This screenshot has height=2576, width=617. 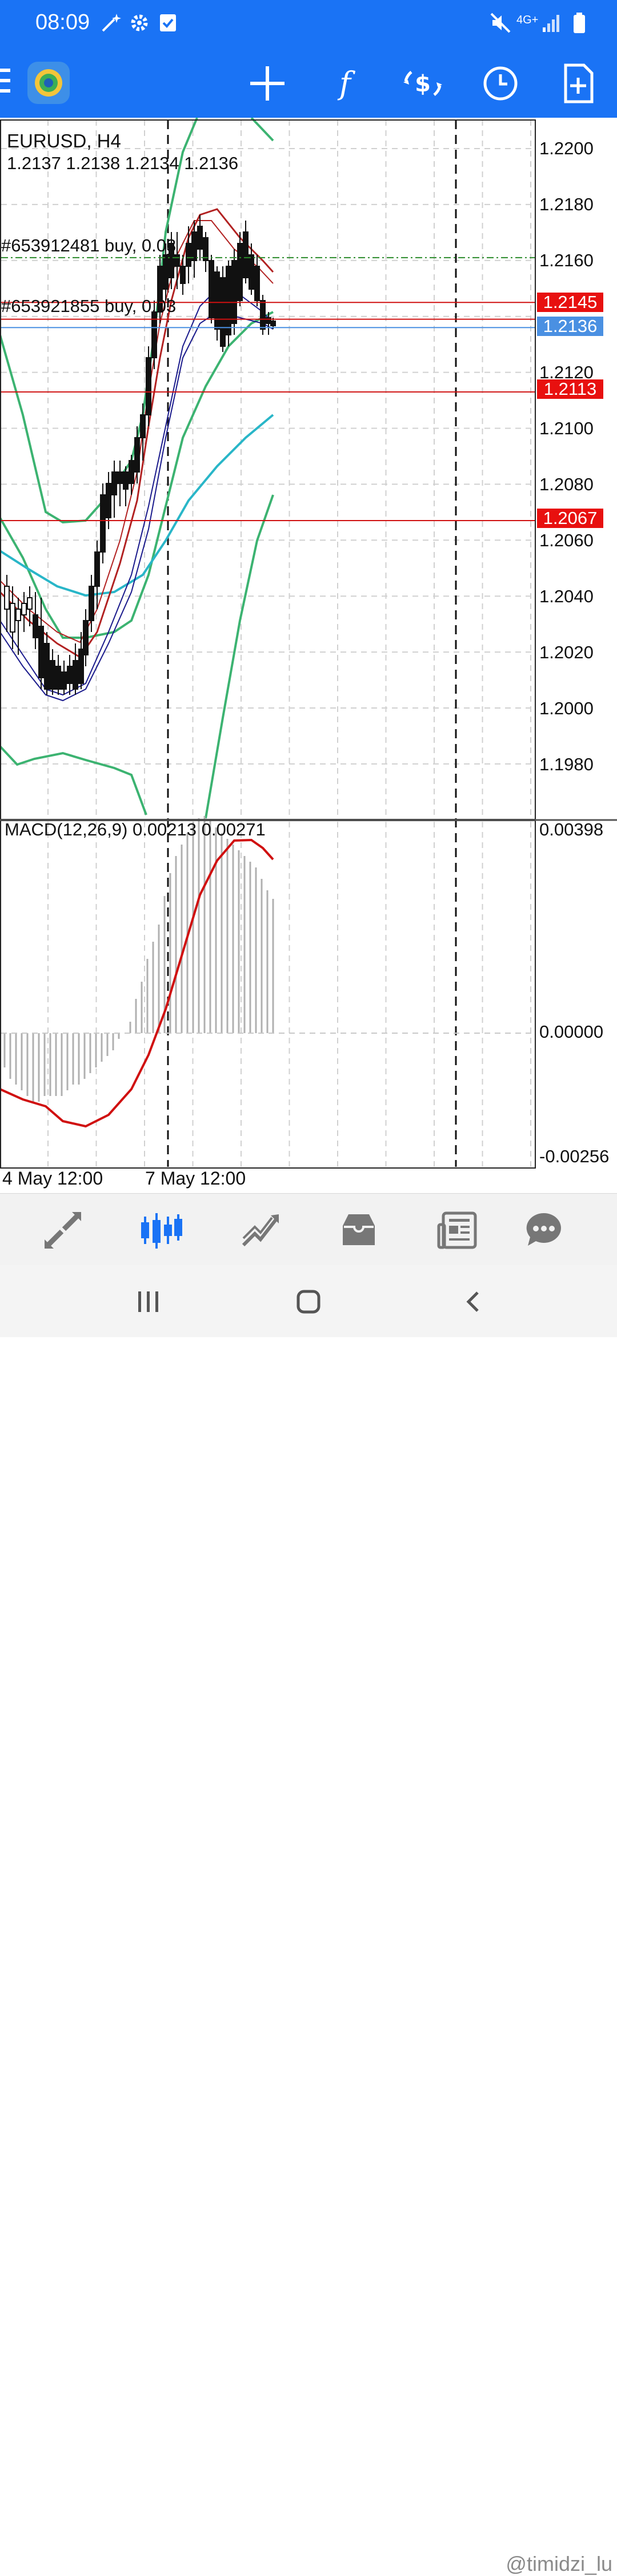 What do you see at coordinates (308, 1229) in the screenshot?
I see `bottom-navigation` at bounding box center [308, 1229].